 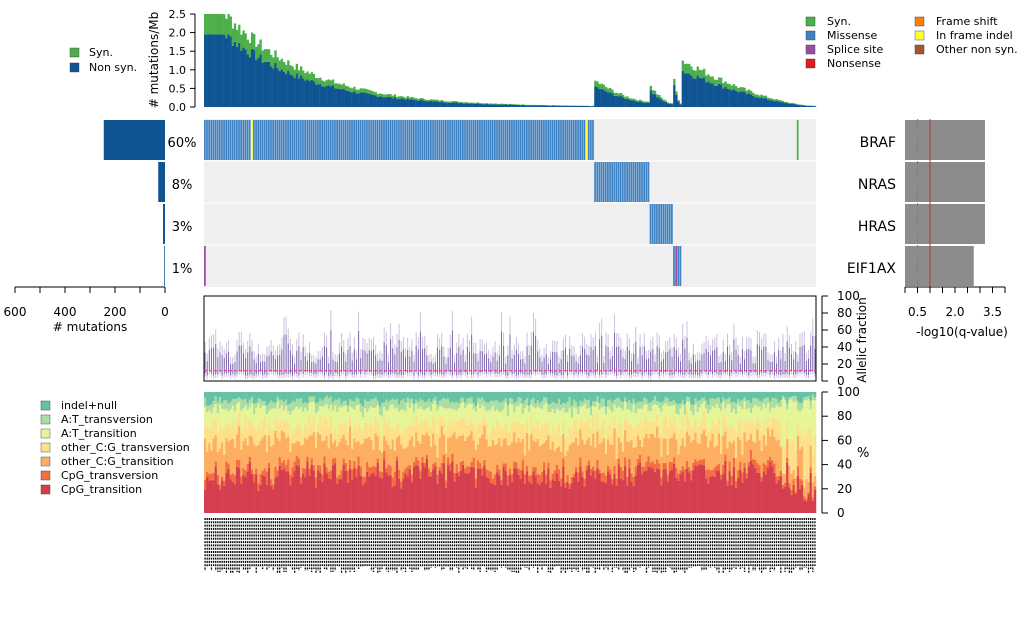 I want to click on qvalue-tick-label: 3.5, so click(x=992, y=312).